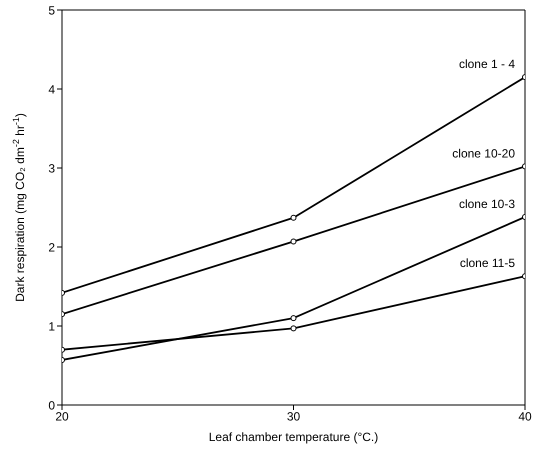 The height and width of the screenshot is (451, 540). What do you see at coordinates (293, 417) in the screenshot?
I see `x-tick-label: 30` at bounding box center [293, 417].